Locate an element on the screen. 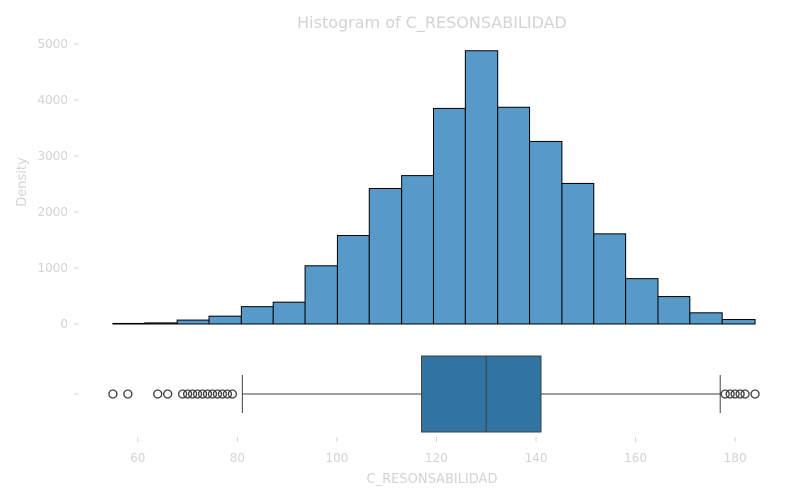 The height and width of the screenshot is (500, 800). boxplot is located at coordinates (434, 394).